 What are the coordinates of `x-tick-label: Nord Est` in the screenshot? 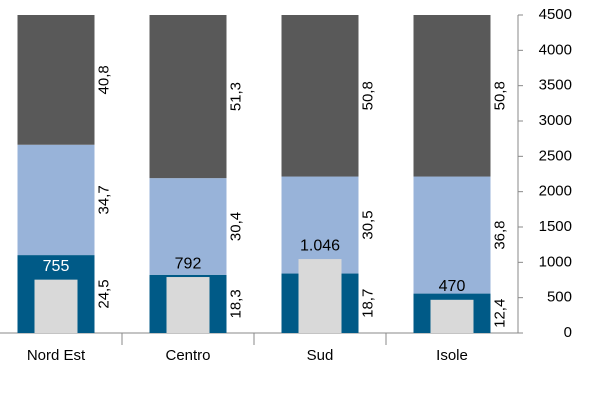 It's located at (56, 355).